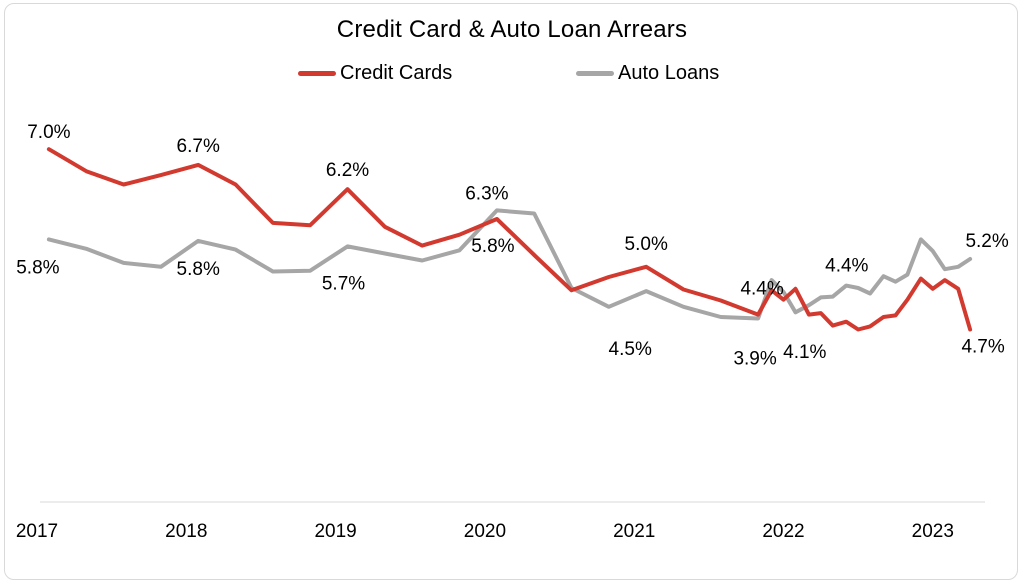  I want to click on data-label-credit-cards: 7.0%, so click(48, 132).